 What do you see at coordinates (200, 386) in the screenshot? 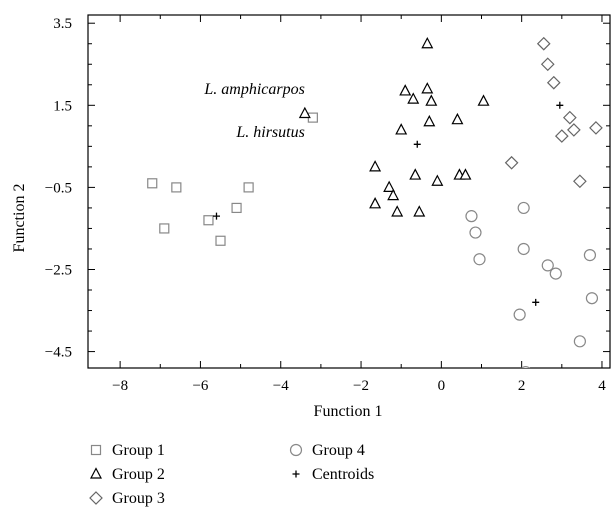
I see `x-tick-label: −6` at bounding box center [200, 386].